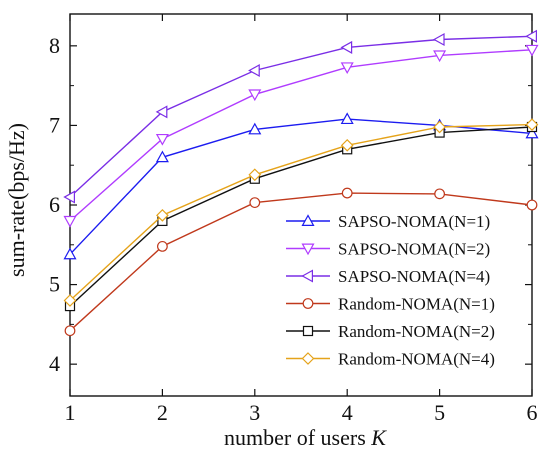  I want to click on x-tick-label: 3, so click(254, 412).